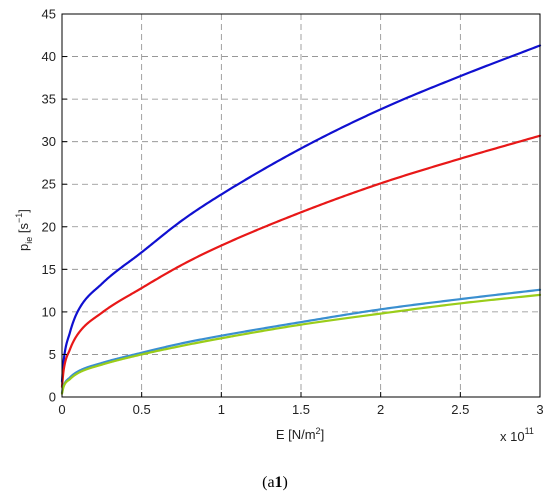  Describe the element at coordinates (52, 397) in the screenshot. I see `y-tick-label: 0` at that location.